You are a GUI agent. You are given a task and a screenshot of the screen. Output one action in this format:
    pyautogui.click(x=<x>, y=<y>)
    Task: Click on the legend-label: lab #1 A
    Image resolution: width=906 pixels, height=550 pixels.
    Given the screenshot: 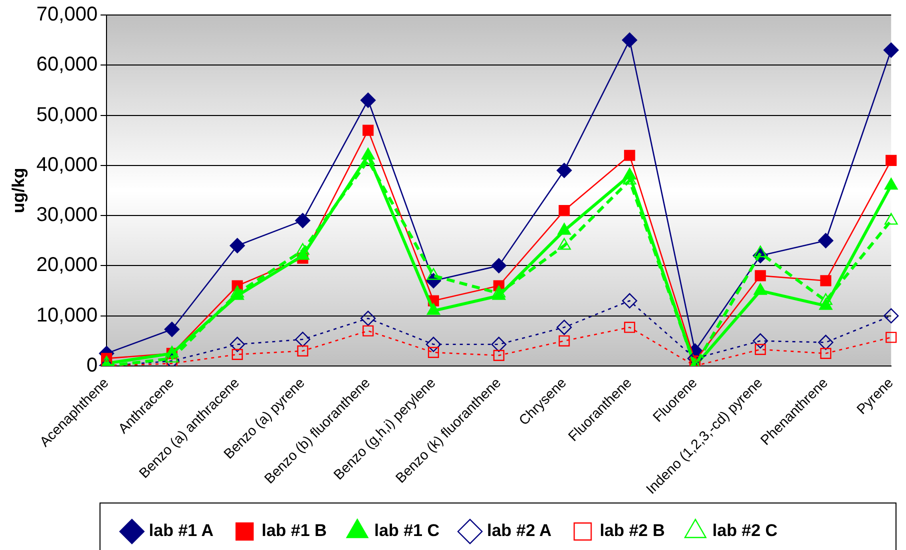 What is the action you would take?
    pyautogui.click(x=181, y=530)
    